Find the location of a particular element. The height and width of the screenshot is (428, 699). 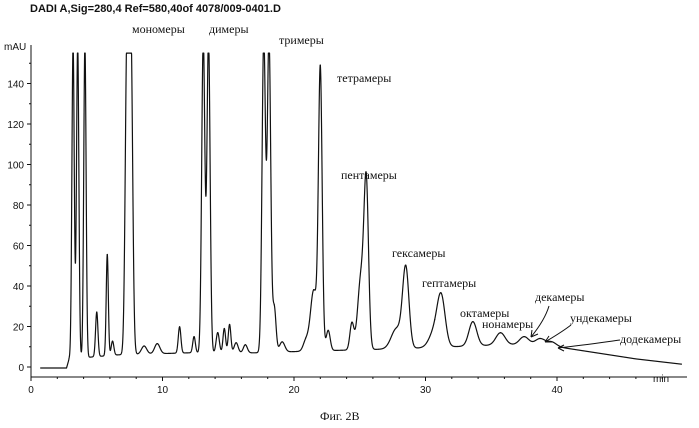

annotation-decamers: декамеры is located at coordinates (559, 297).